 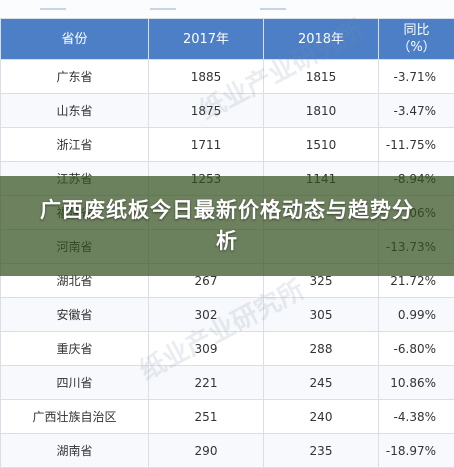 I want to click on cell-change: 0.99%, so click(x=416, y=315).